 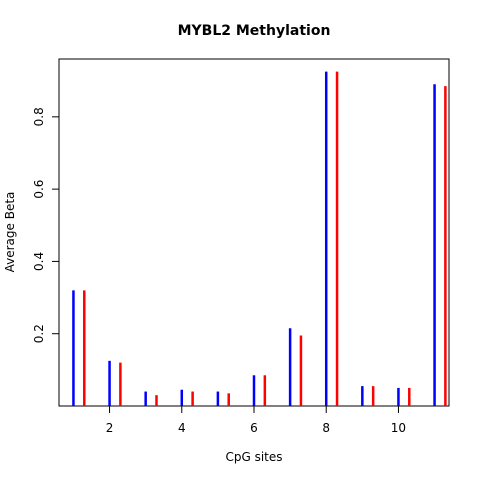 What do you see at coordinates (110, 428) in the screenshot?
I see `x-tick-label-2: 2` at bounding box center [110, 428].